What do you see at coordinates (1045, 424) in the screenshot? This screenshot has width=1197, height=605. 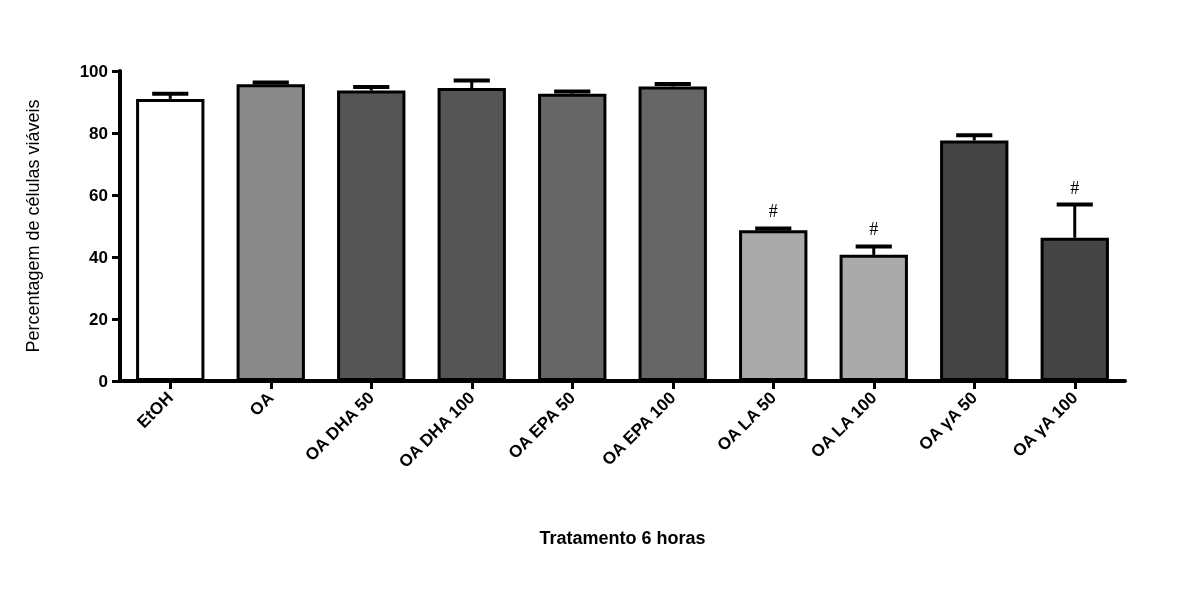 I see `x-tick-label: OA γA 100` at bounding box center [1045, 424].